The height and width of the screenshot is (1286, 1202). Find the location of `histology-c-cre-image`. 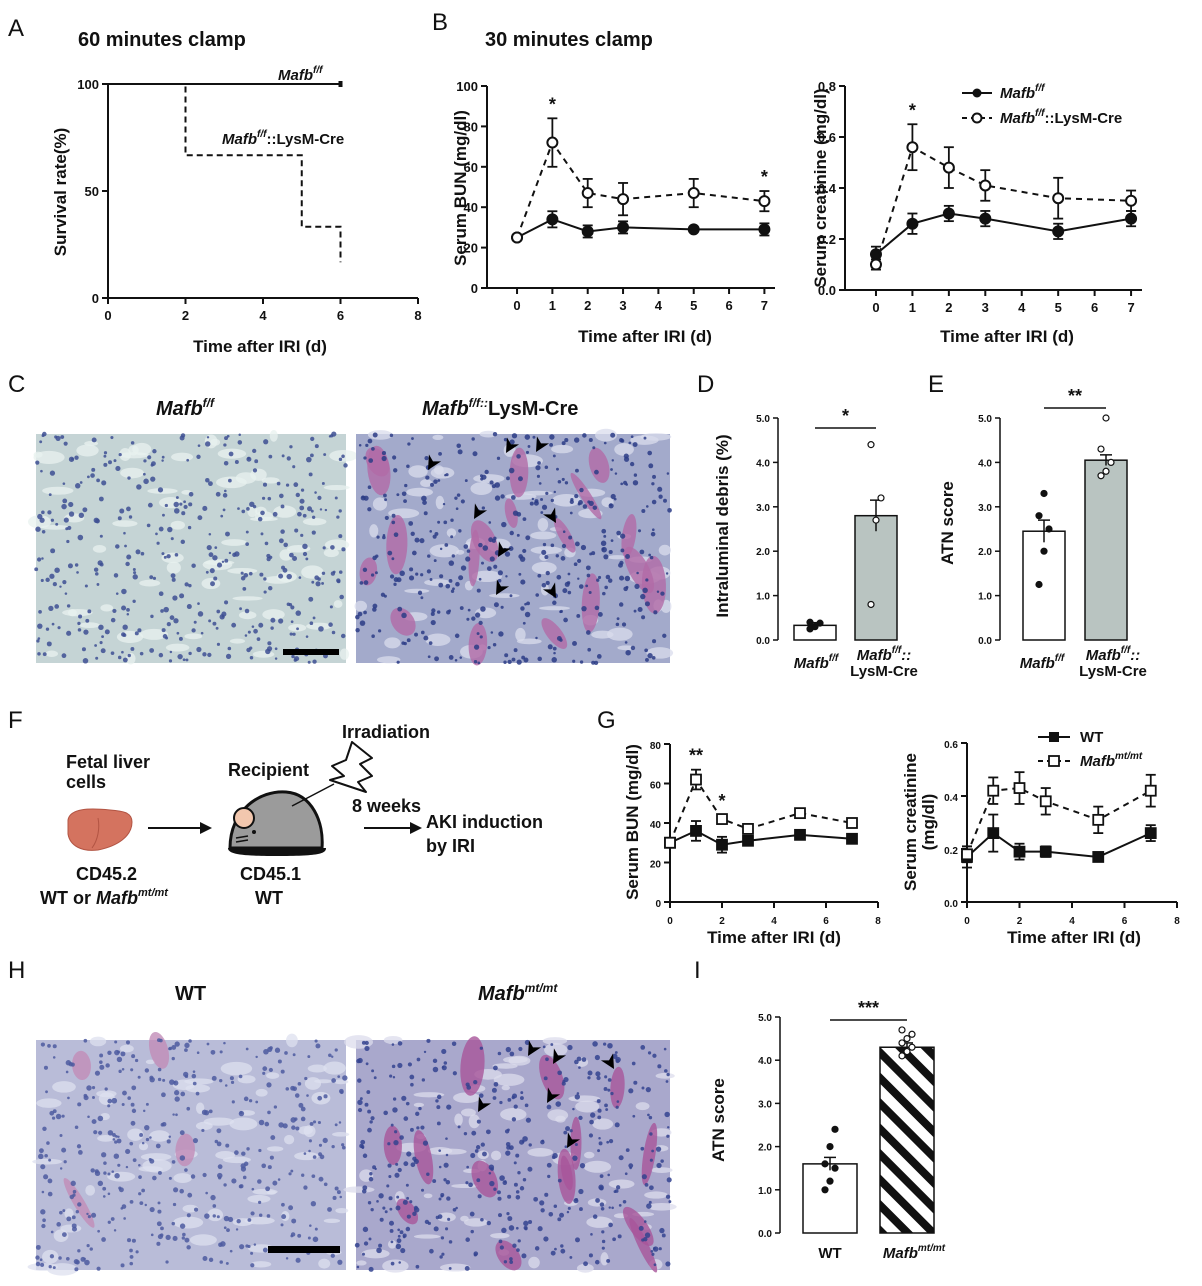

histology-c-cre-image is located at coordinates (514, 547).